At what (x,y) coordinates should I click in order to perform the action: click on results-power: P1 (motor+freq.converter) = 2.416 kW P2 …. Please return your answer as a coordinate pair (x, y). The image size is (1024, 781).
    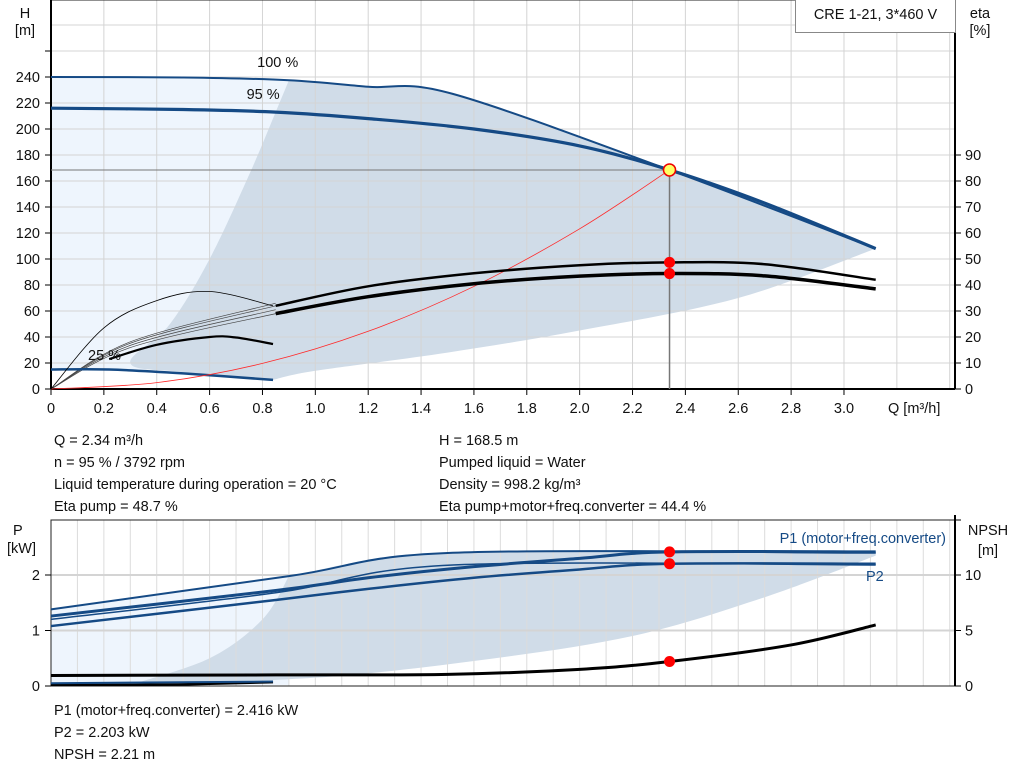
    Looking at the image, I should click on (176, 733).